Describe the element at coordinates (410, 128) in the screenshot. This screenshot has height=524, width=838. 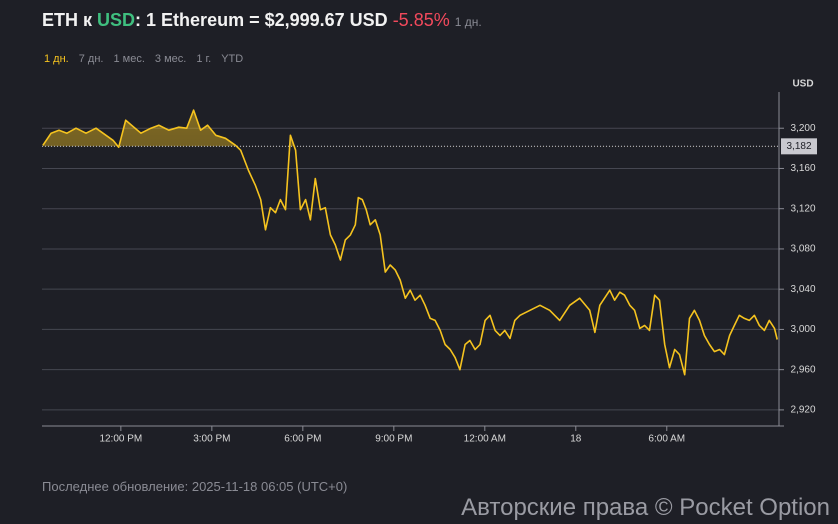
I see `area` at that location.